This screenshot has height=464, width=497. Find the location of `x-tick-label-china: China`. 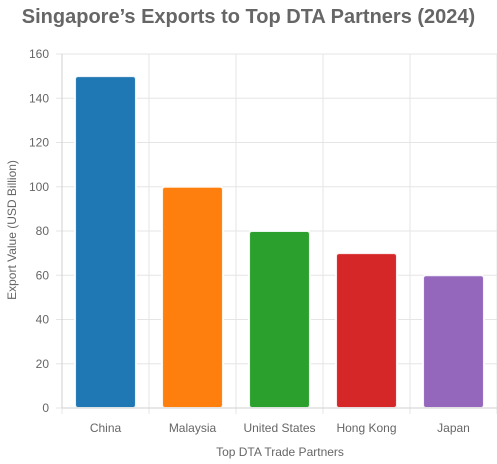

x-tick-label-china: China is located at coordinates (106, 428).